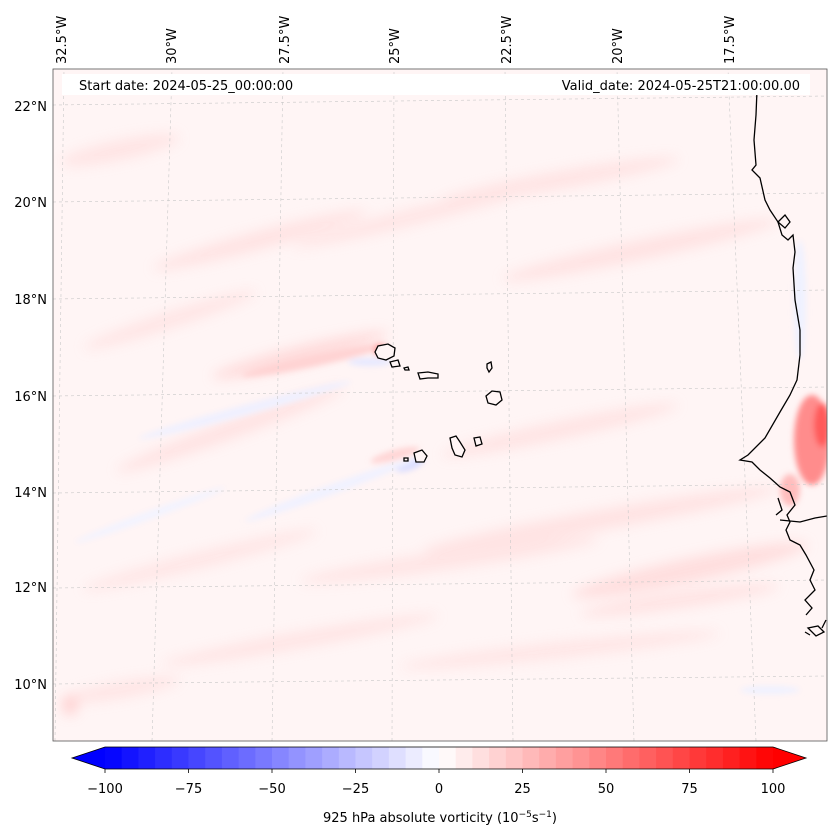 The width and height of the screenshot is (837, 839). I want to click on colorbar-tick-label: −100, so click(105, 789).